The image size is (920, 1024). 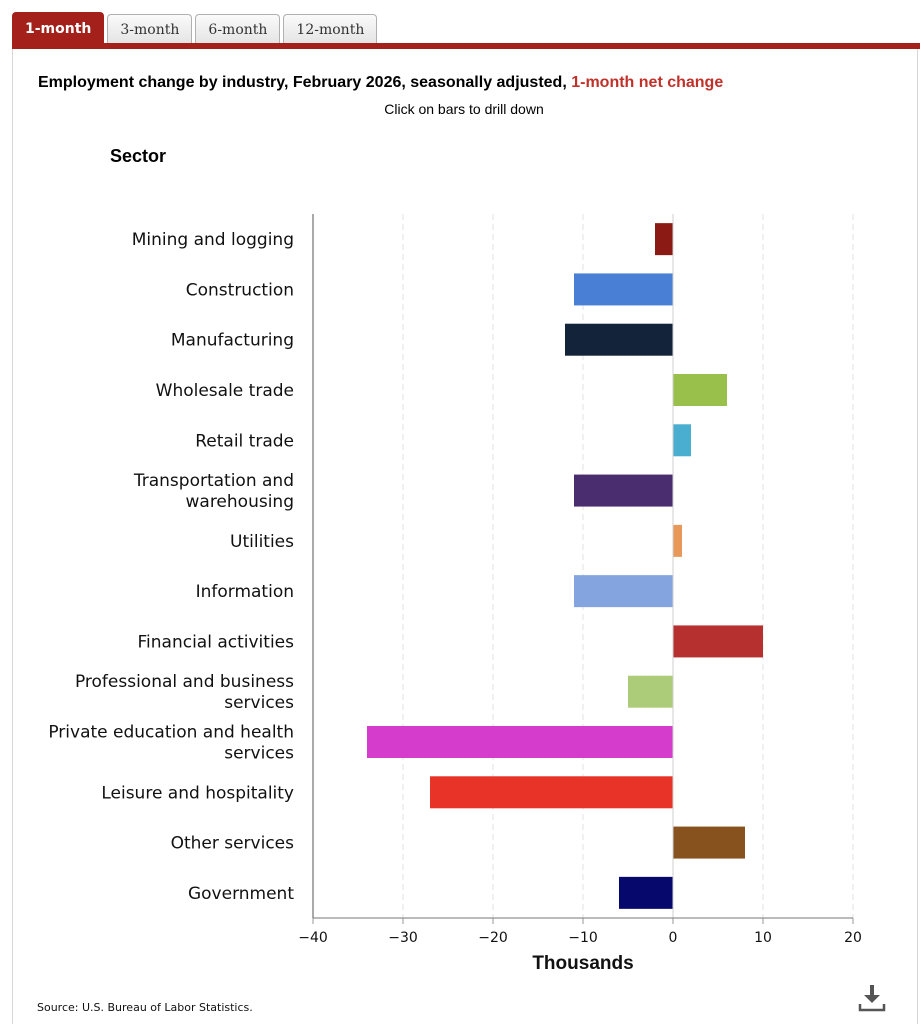 I want to click on category-label: Manufacturing, so click(x=232, y=341).